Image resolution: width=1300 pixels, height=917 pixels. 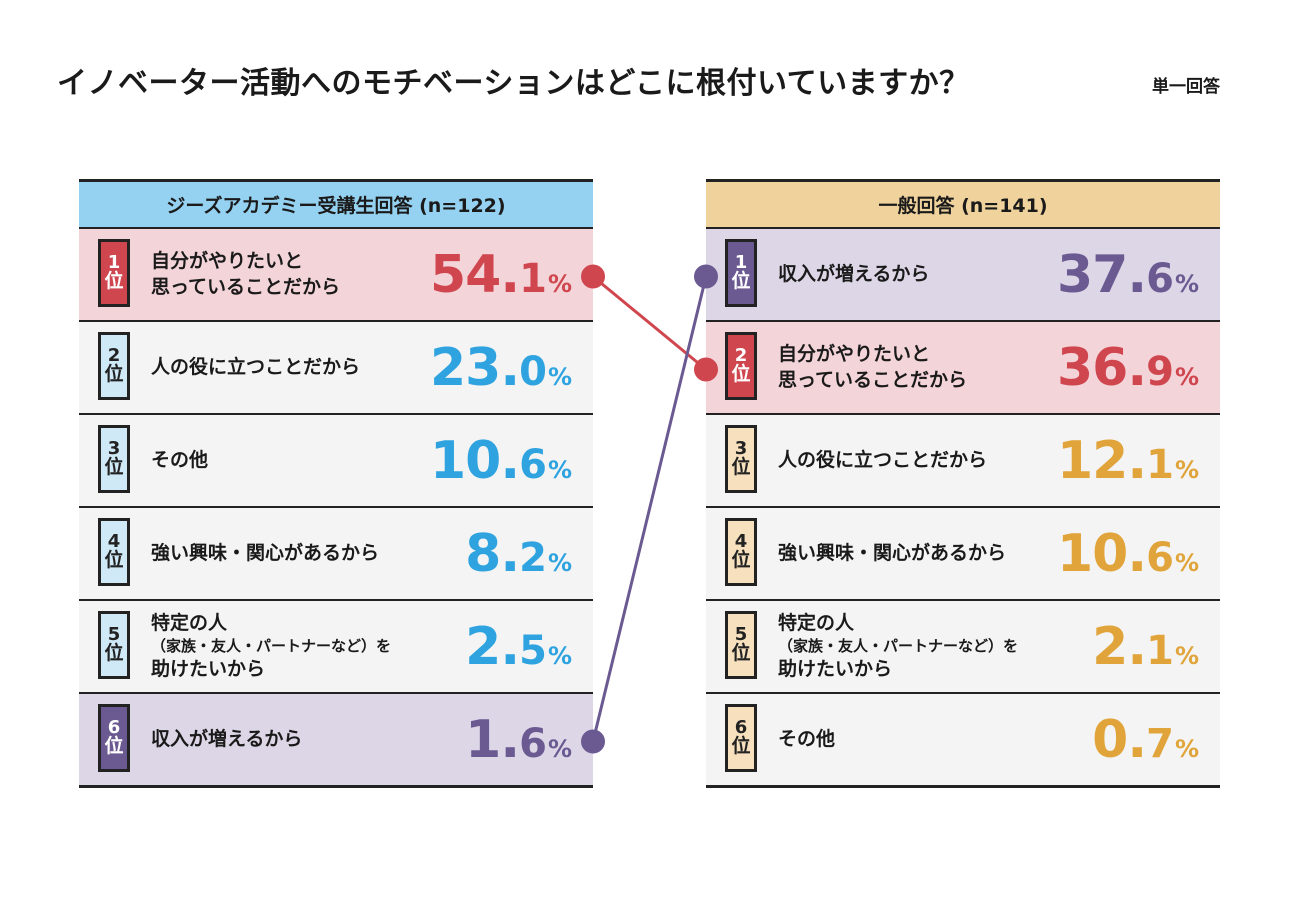 What do you see at coordinates (963, 741) in the screenshot?
I see `right-rank-row: 6 位その他 0.7%` at bounding box center [963, 741].